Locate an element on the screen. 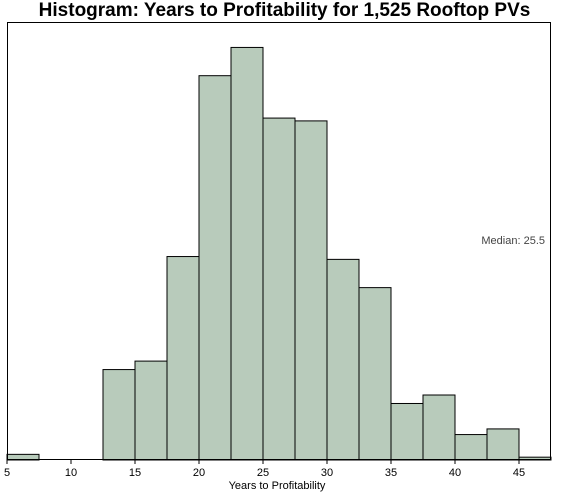  x-tick-label: 45 is located at coordinates (519, 473).